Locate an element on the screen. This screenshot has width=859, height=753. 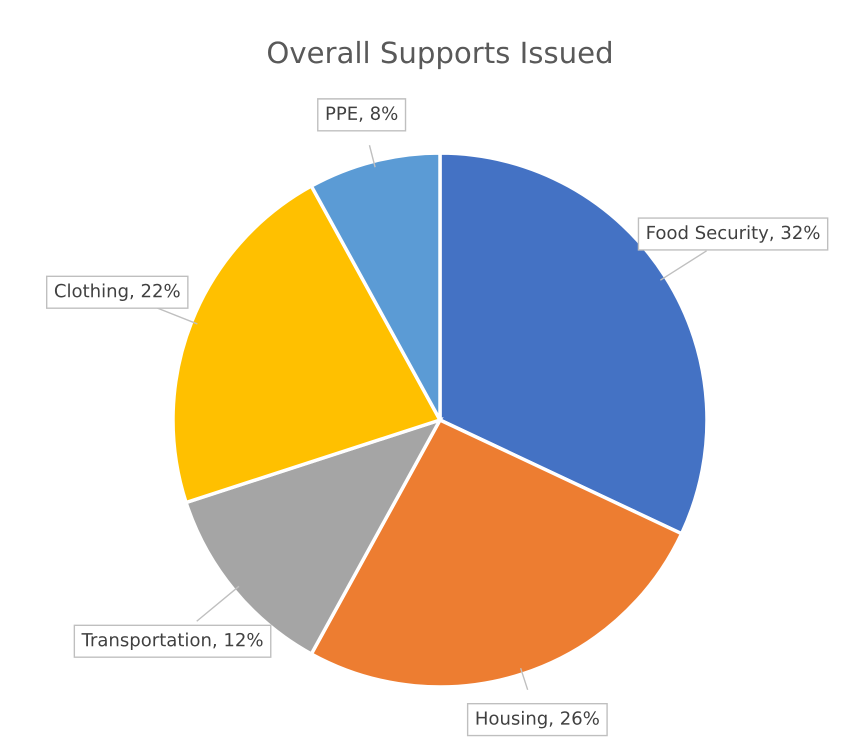
chart-title: Overall Supports Issued is located at coordinates (439, 55).